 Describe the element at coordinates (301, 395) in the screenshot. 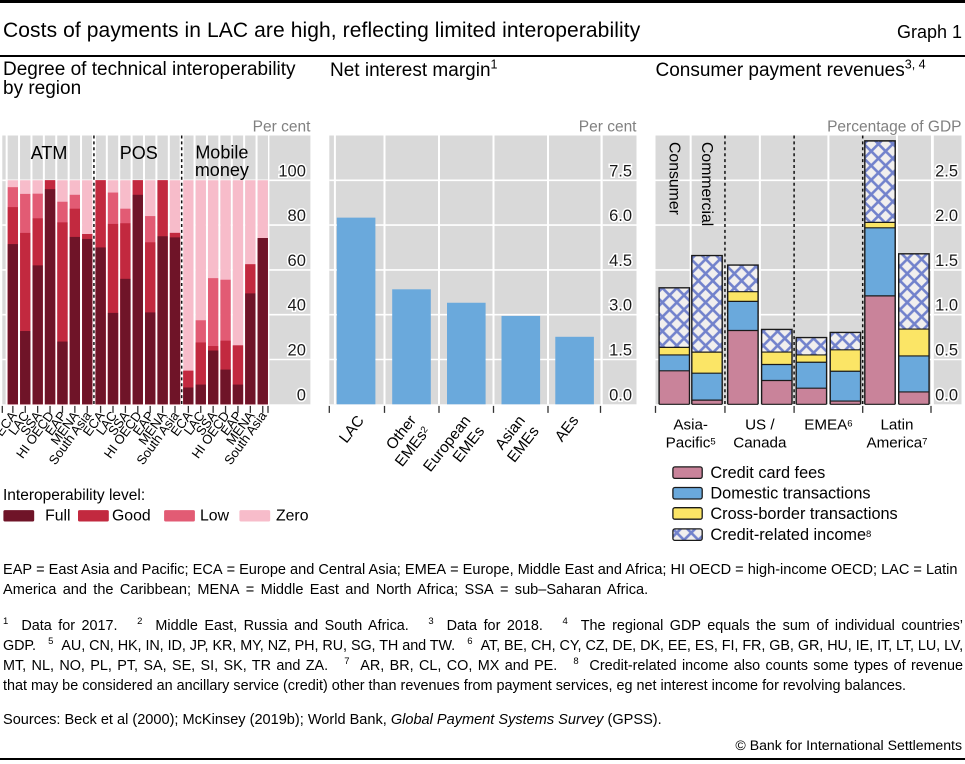

I see `svg-text: 0` at that location.